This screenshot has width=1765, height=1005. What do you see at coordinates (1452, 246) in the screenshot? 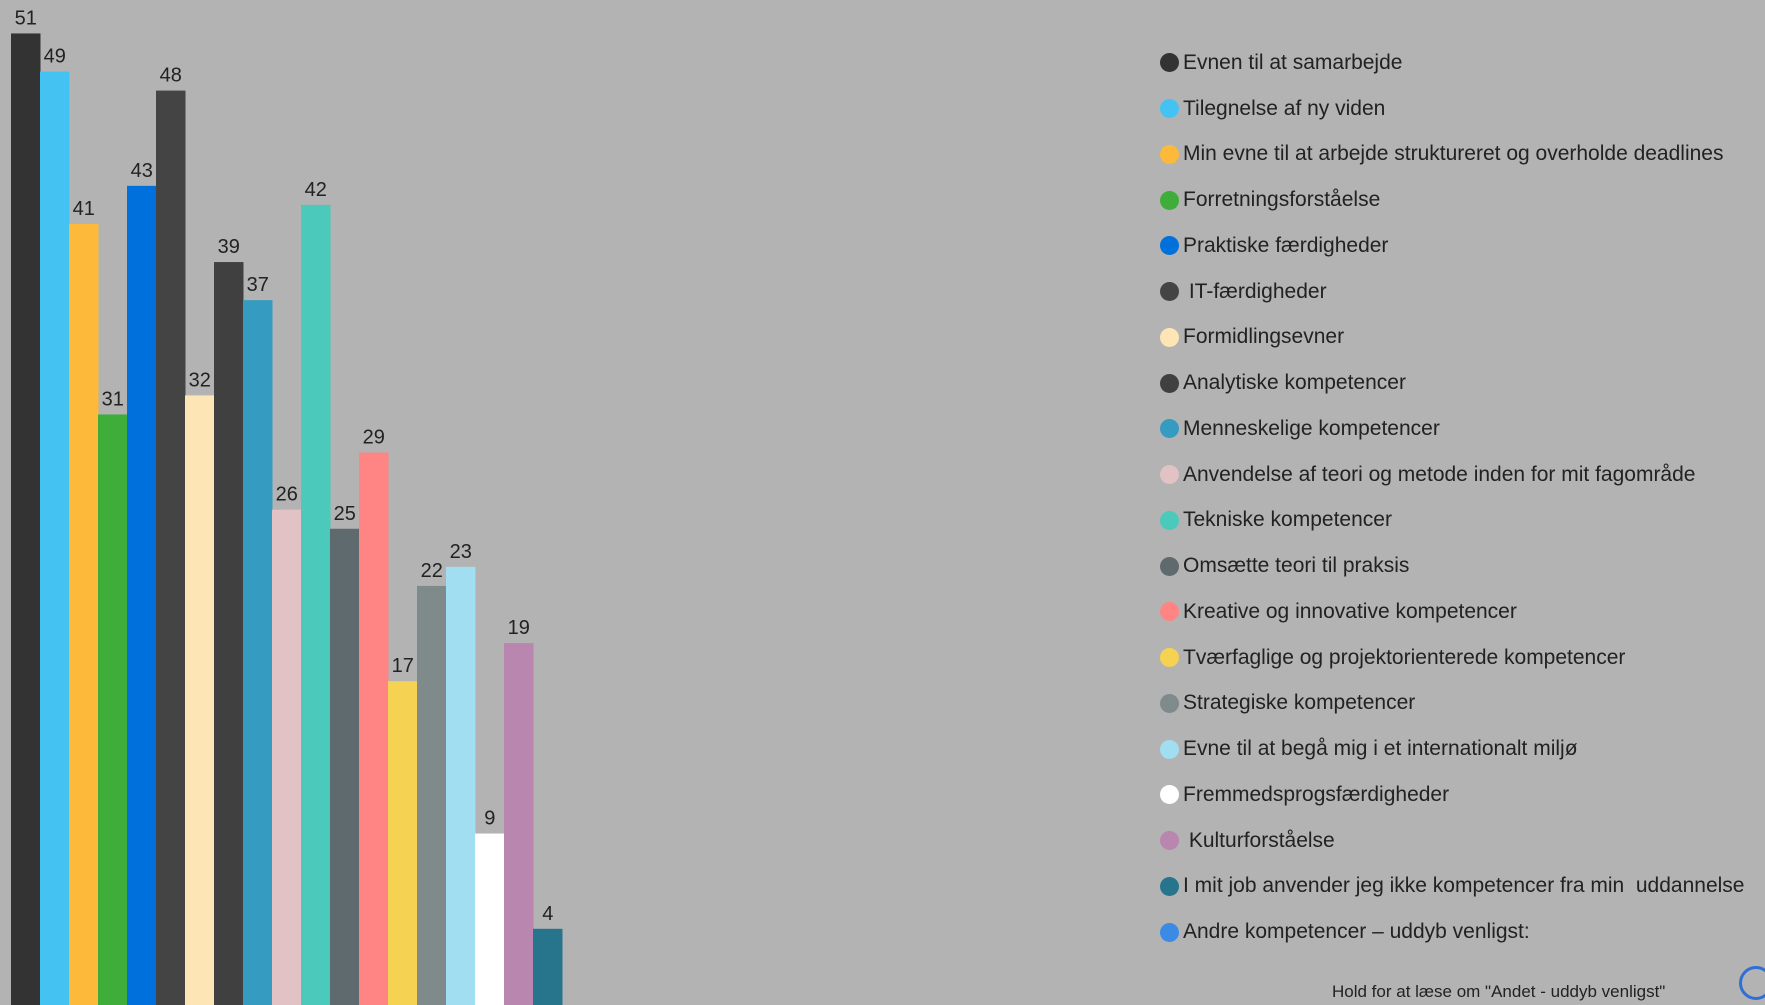
I see `legend-item: Praktiske færdigheder` at bounding box center [1452, 246].